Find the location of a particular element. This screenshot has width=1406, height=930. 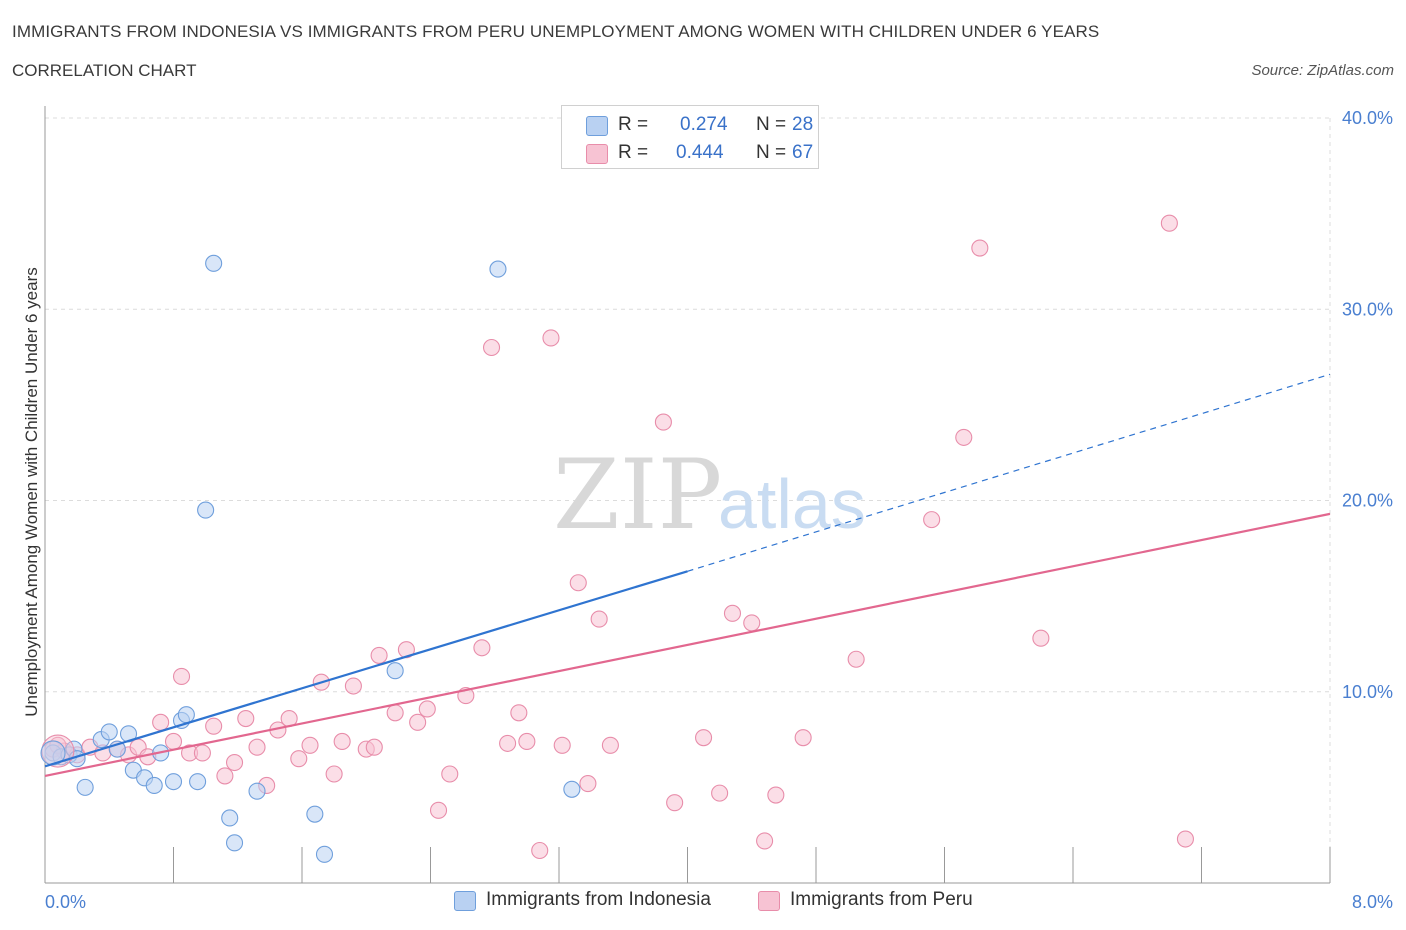

y-tick-label: 40.0% is located at coordinates (1367, 118).